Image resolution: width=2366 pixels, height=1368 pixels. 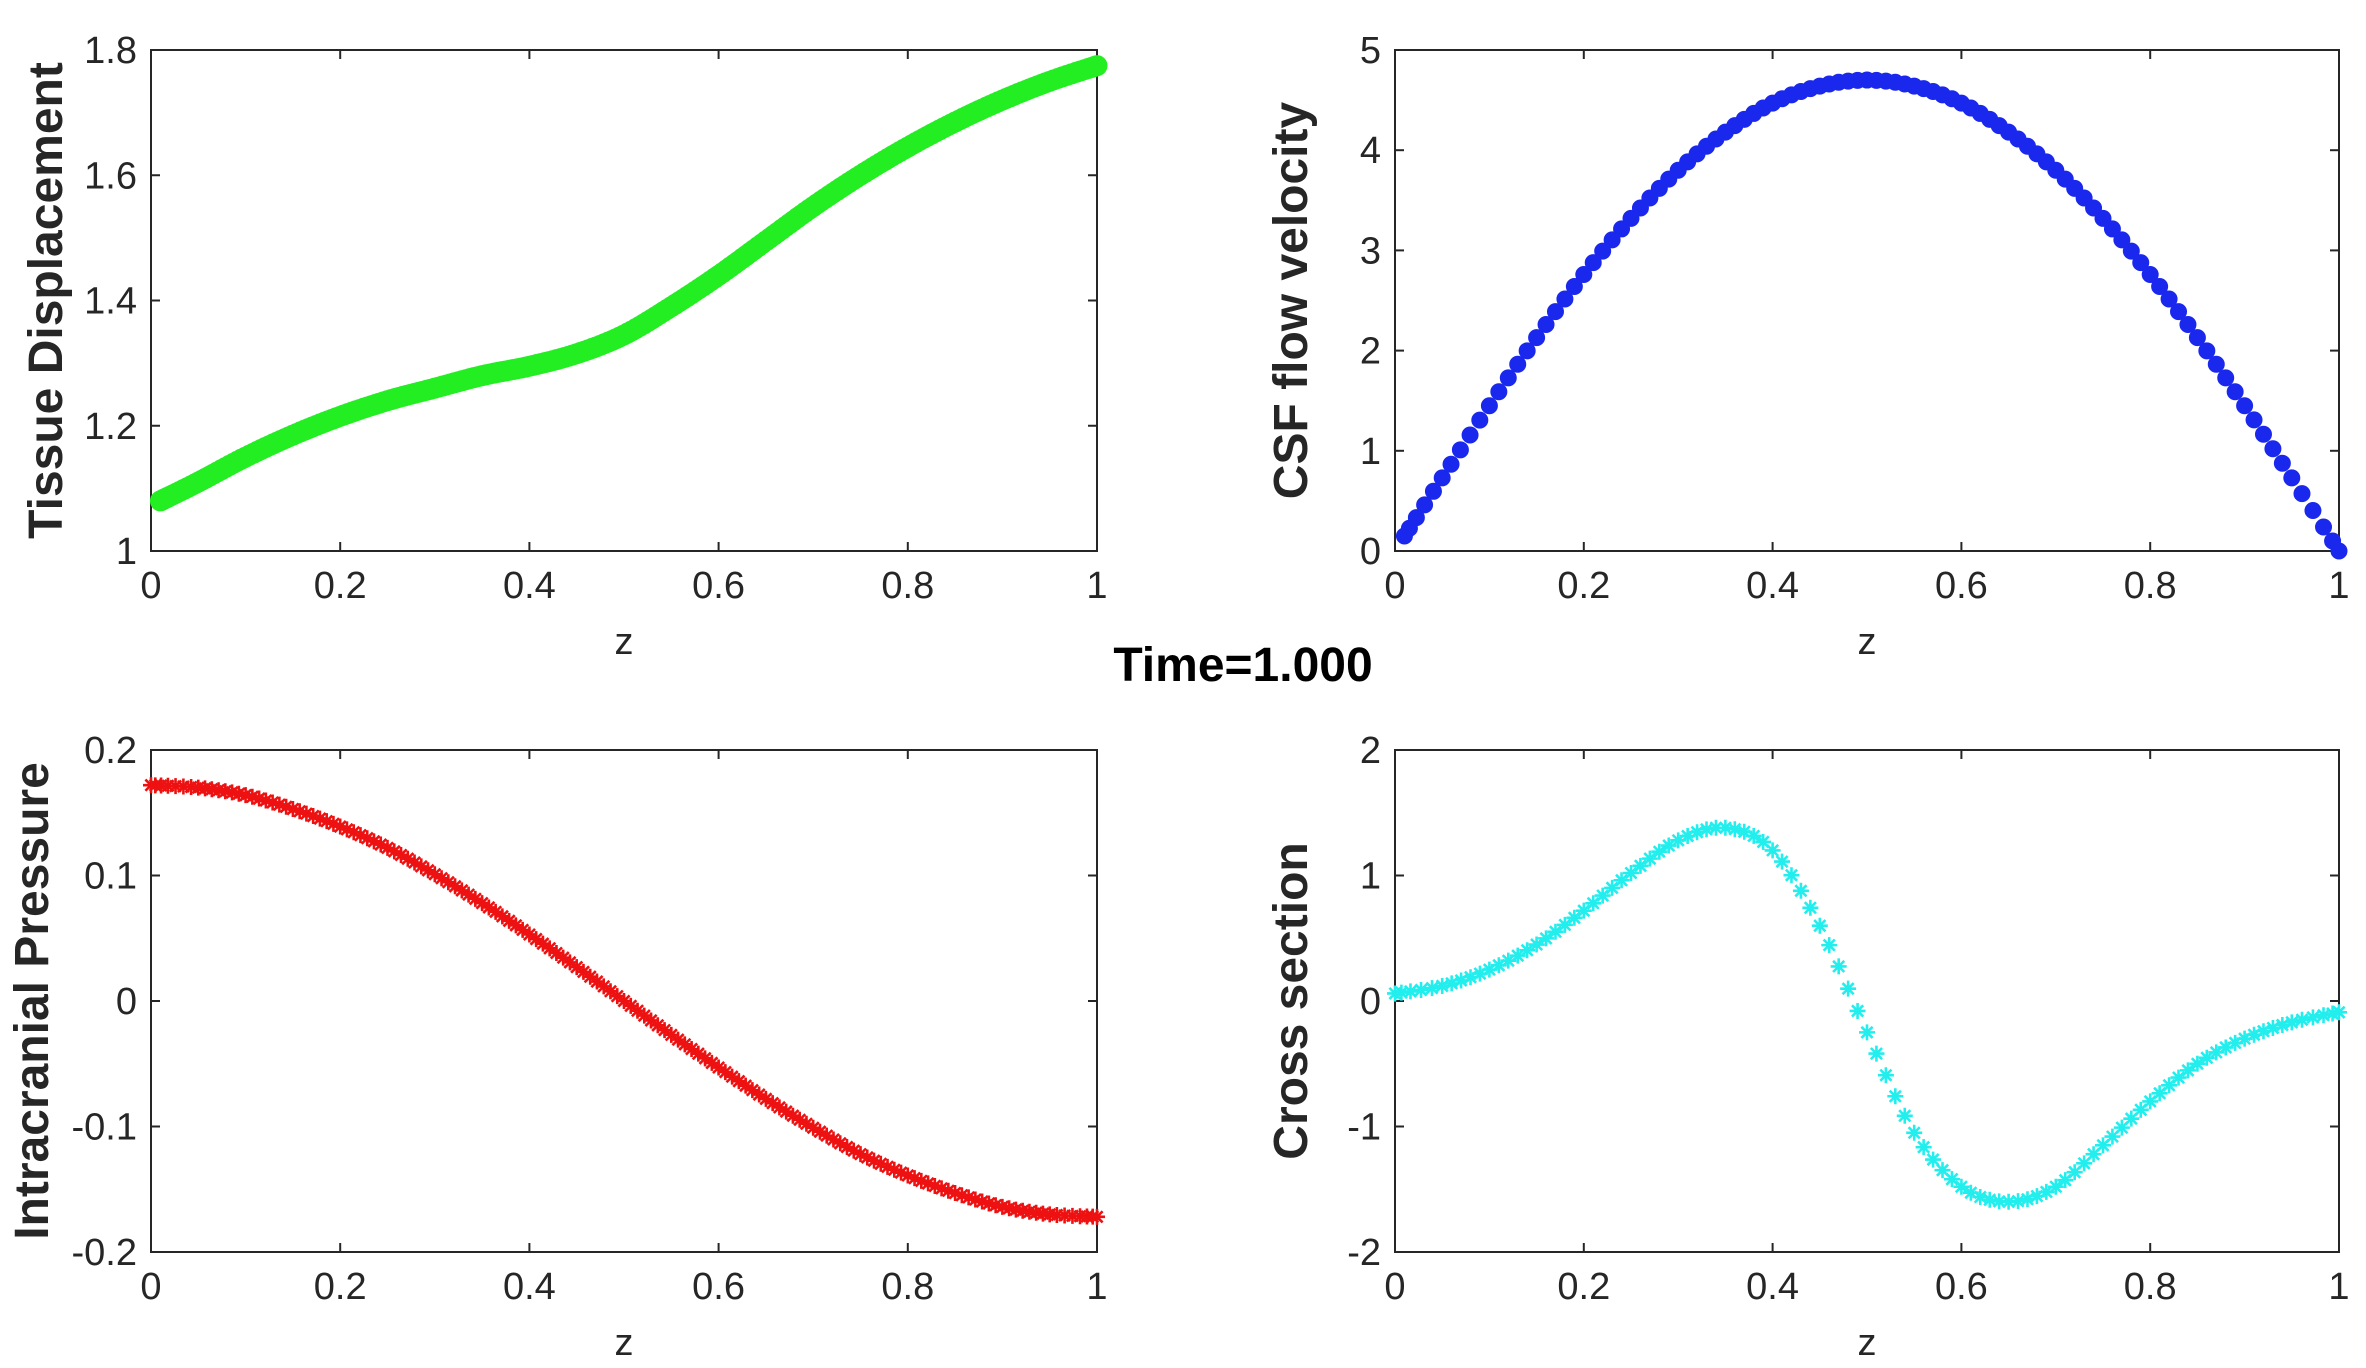 I want to click on y-tick-label: 1.2, so click(x=110, y=427).